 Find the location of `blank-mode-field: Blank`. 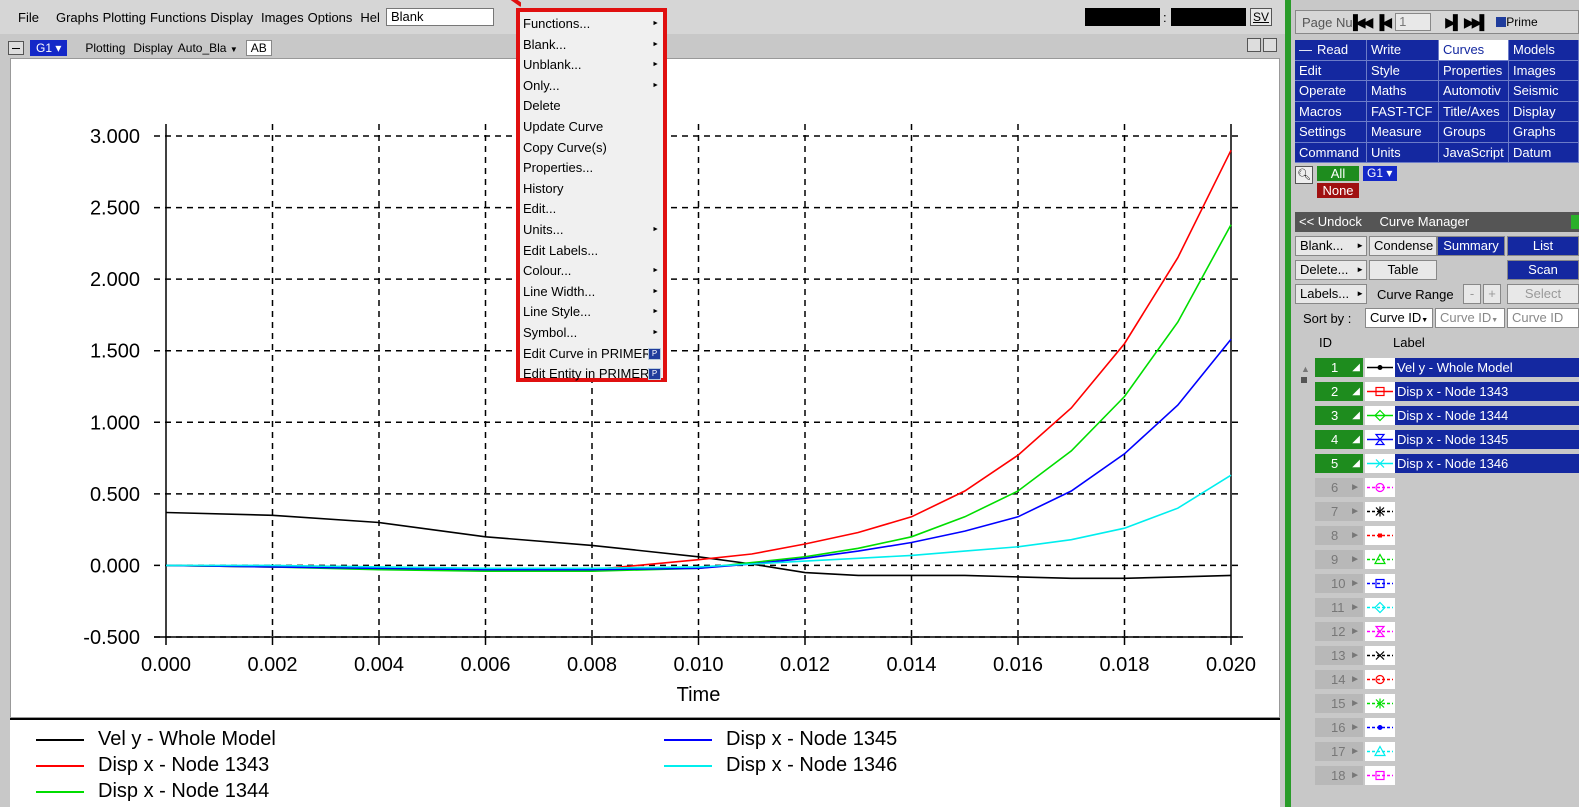

blank-mode-field: Blank is located at coordinates (439, 17).